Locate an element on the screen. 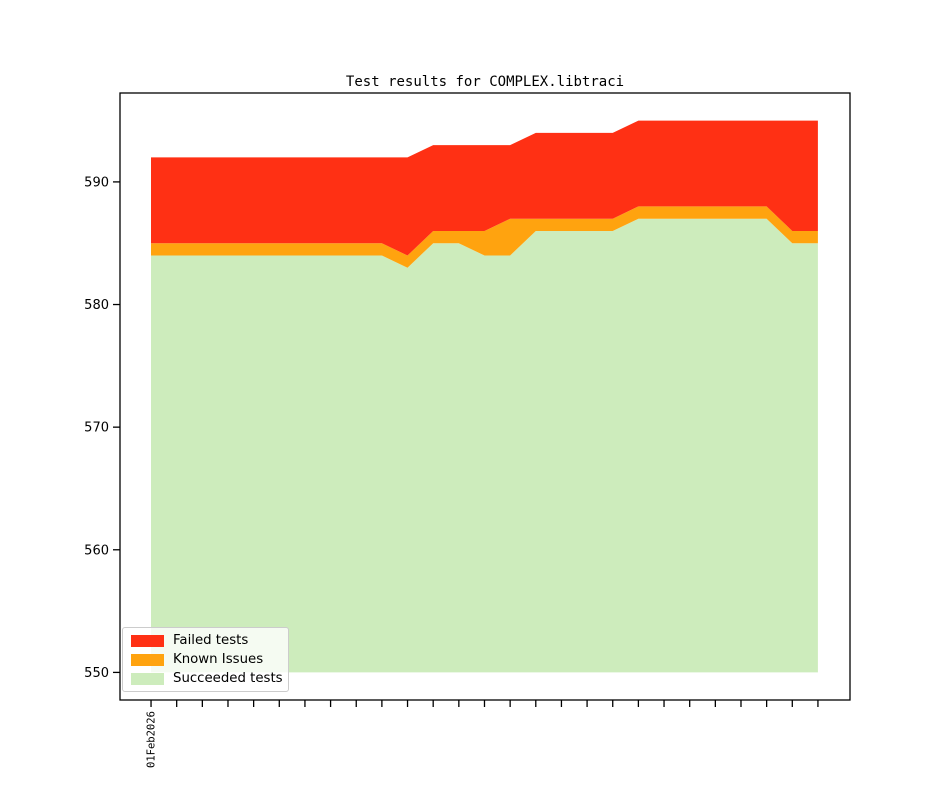 This screenshot has width=944, height=787. known-issues-swatch is located at coordinates (147, 659).